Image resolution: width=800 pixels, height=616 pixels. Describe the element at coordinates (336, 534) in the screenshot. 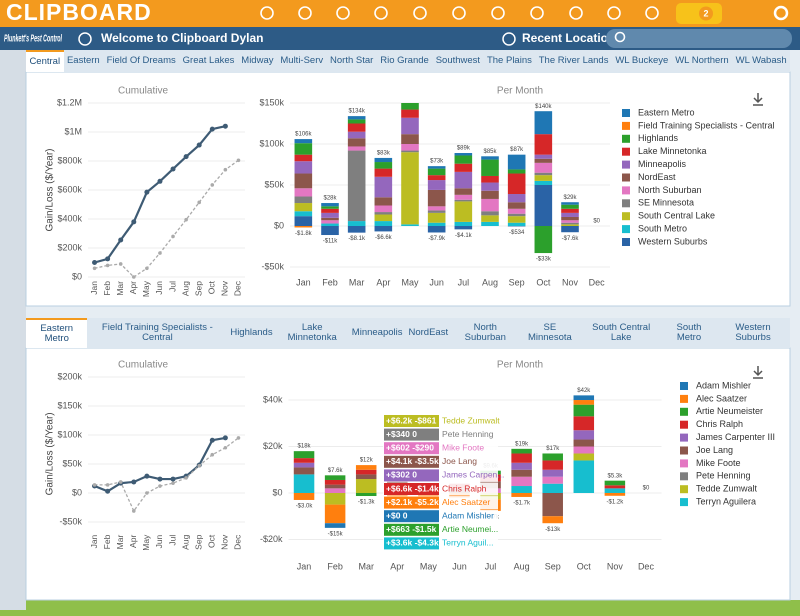

I see `bar-negative-label: -$15k` at that location.